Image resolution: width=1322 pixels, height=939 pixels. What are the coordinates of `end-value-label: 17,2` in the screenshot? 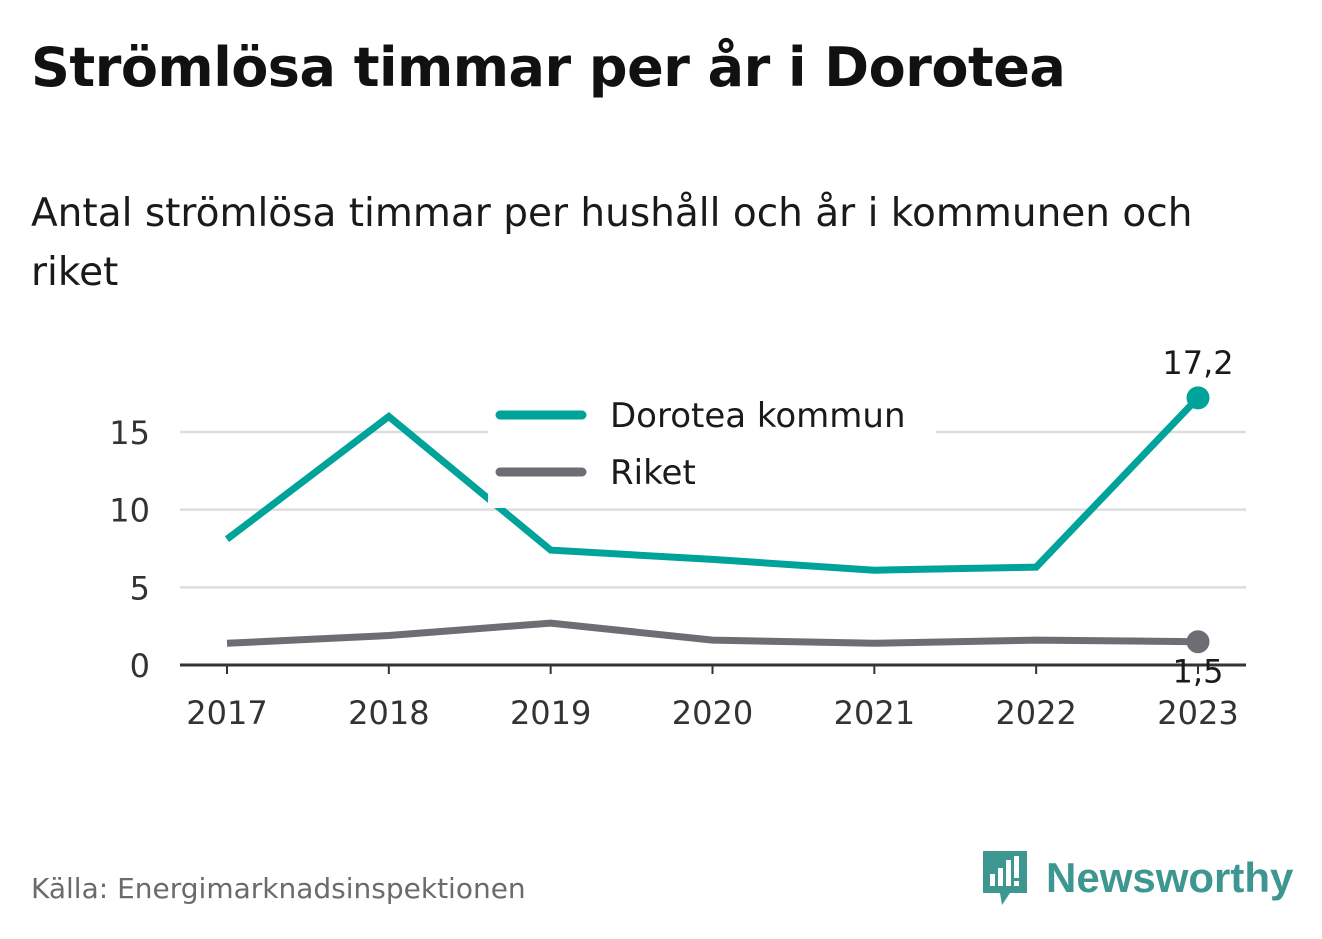 It's located at (1197, 363).